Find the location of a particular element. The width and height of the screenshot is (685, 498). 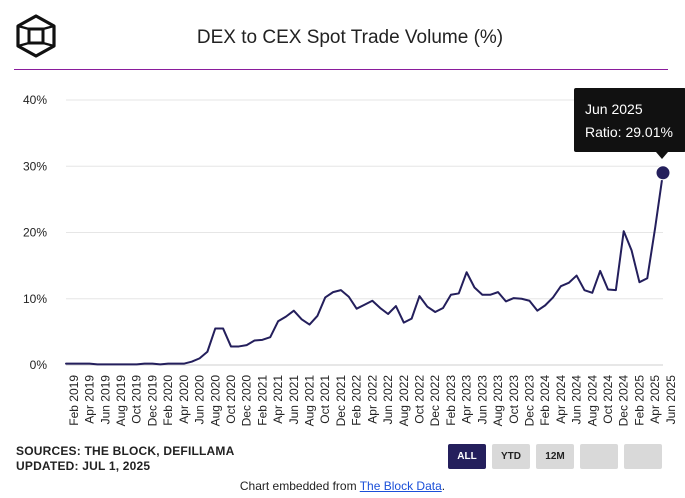

chart-title: DEX to CEX Spot Trade Volume (%) is located at coordinates (350, 37).